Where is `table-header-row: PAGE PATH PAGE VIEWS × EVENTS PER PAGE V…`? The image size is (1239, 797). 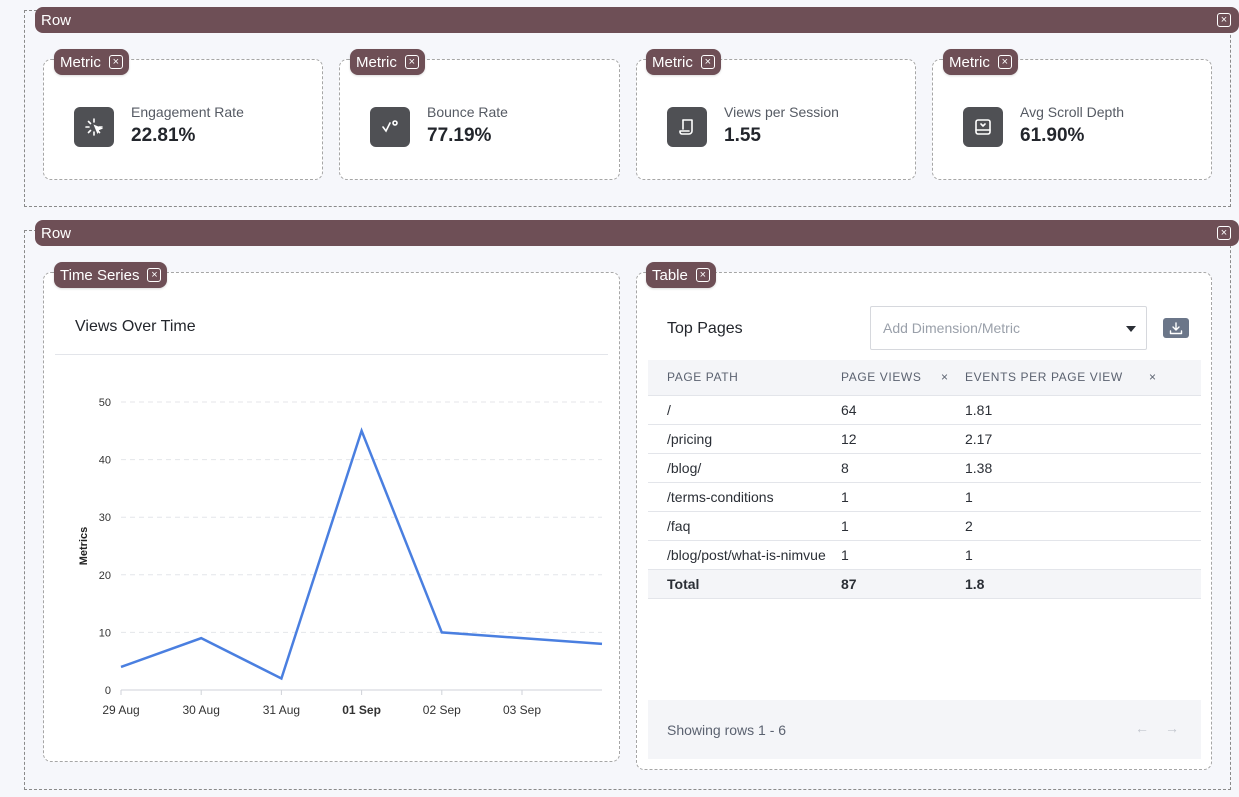
table-header-row: PAGE PATH PAGE VIEWS × EVENTS PER PAGE V… is located at coordinates (924, 378).